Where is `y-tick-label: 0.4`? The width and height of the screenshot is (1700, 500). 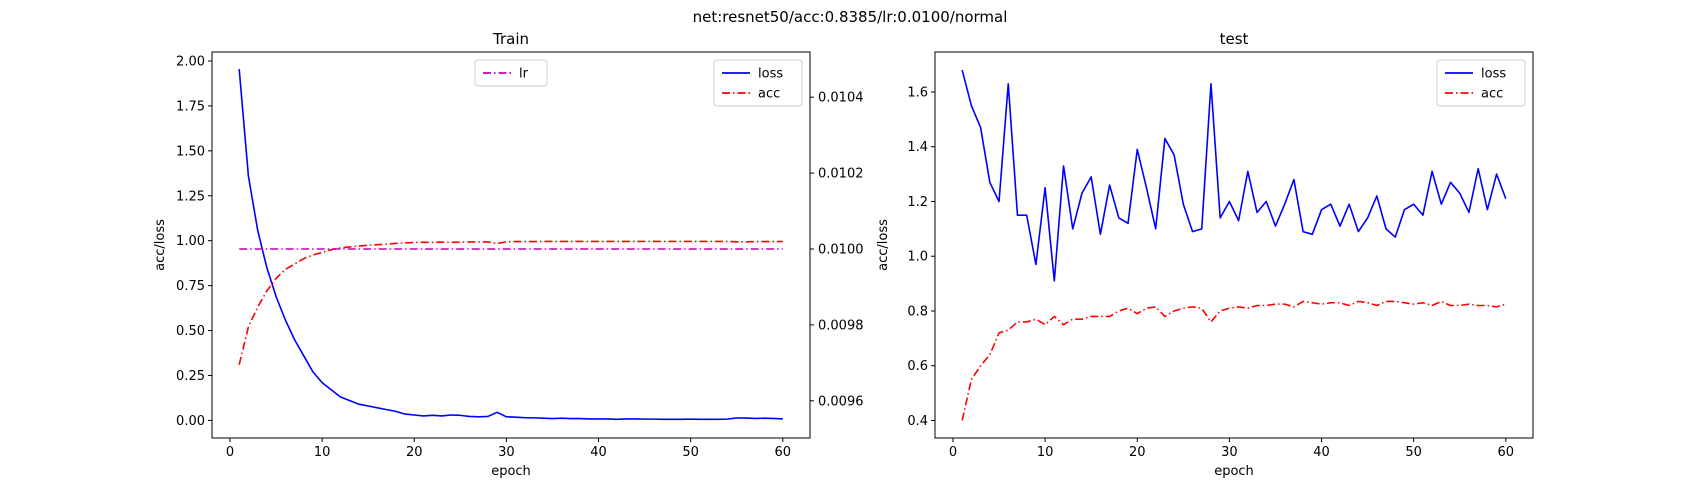
y-tick-label: 0.4 is located at coordinates (917, 421).